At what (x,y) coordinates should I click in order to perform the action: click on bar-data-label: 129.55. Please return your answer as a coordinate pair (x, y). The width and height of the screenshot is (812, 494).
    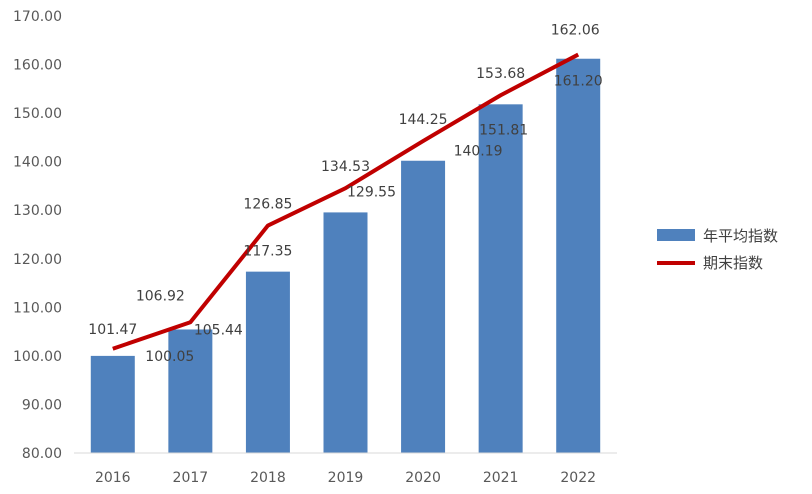
    Looking at the image, I should click on (371, 192).